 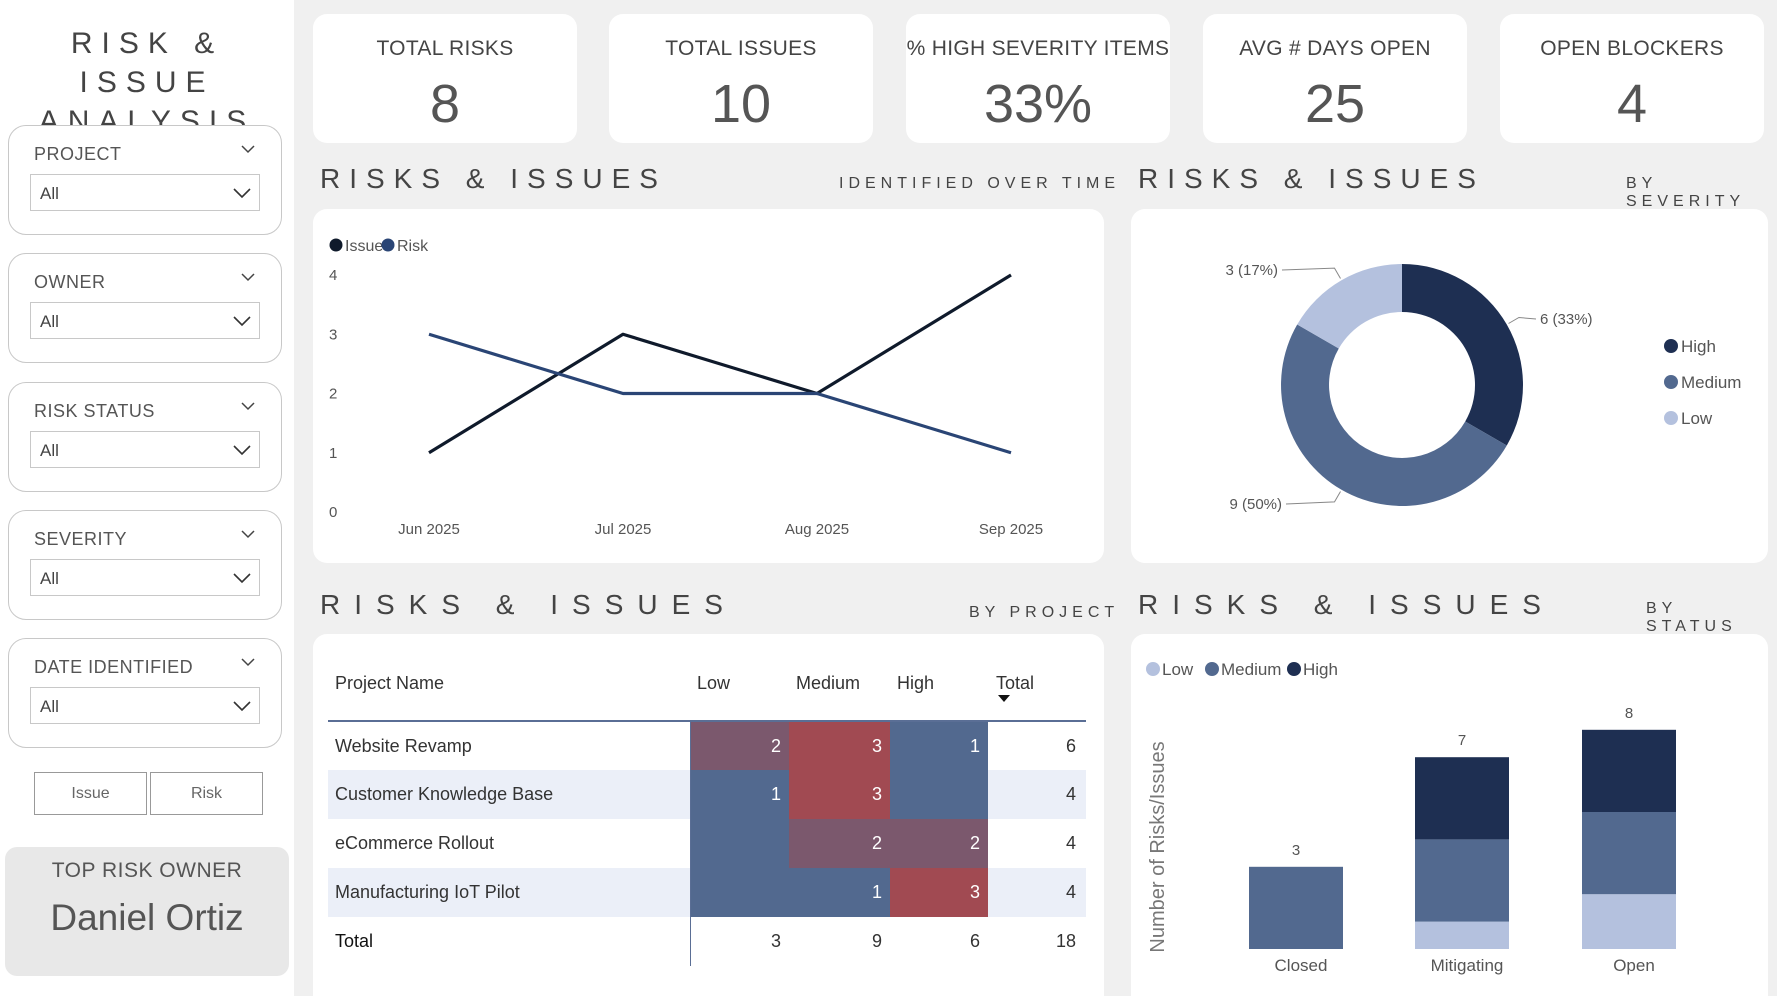 I want to click on table-row: Customer Knowledge Base 1 3 4, so click(x=707, y=794).